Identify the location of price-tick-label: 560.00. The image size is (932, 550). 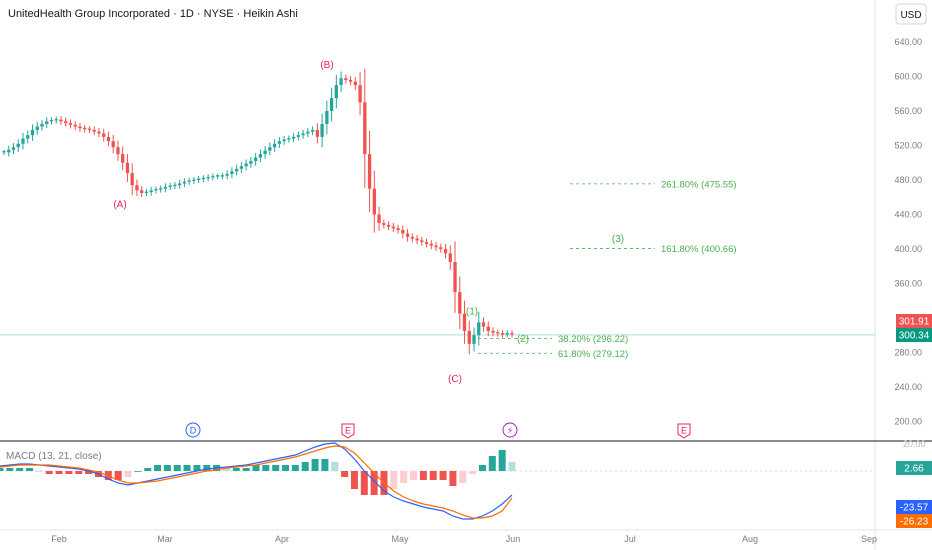
(908, 111).